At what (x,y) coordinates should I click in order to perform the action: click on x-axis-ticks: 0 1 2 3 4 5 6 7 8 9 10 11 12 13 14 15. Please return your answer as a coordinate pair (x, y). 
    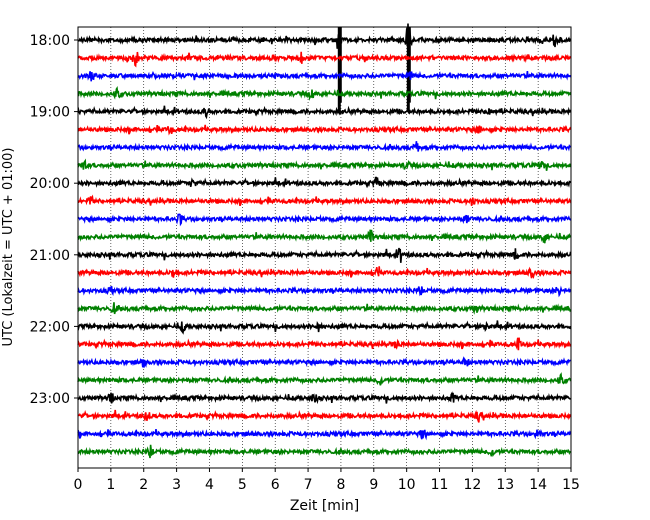
    Looking at the image, I should click on (327, 480).